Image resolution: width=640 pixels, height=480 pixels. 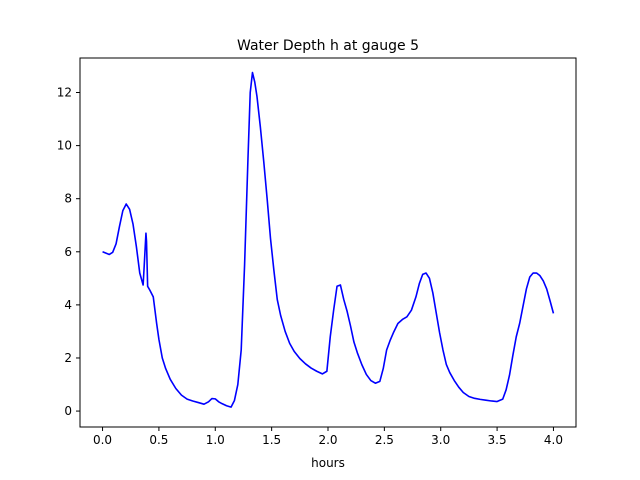 I want to click on y-tick-label: 8, so click(x=68, y=199).